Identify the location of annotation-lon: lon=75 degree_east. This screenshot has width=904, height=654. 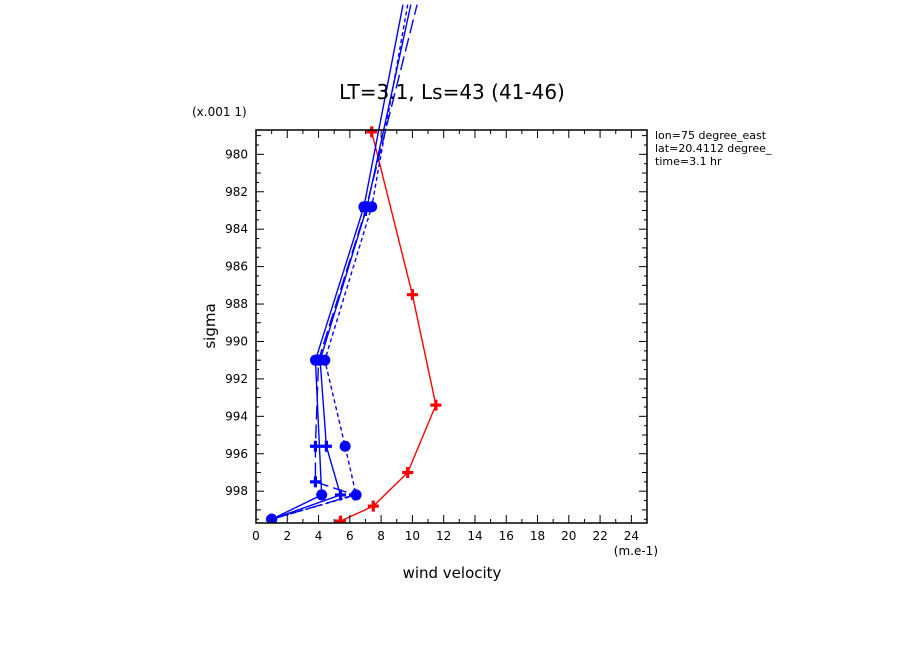
(711, 135).